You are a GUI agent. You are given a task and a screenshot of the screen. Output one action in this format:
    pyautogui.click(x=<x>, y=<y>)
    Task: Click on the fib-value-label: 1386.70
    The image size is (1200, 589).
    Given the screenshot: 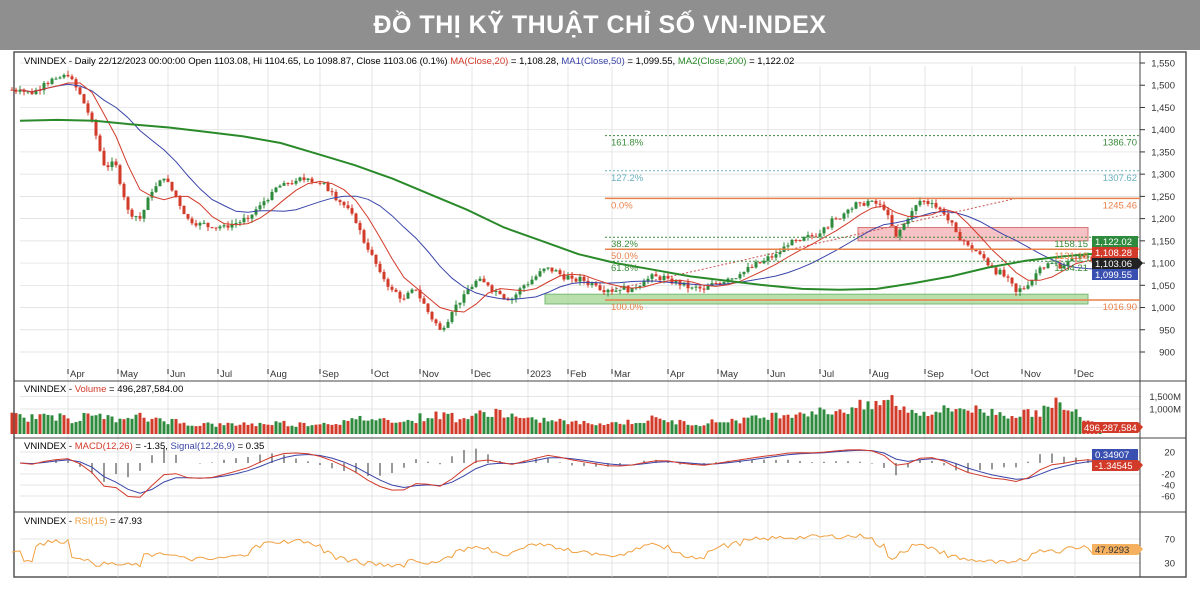 What is the action you would take?
    pyautogui.click(x=1120, y=143)
    